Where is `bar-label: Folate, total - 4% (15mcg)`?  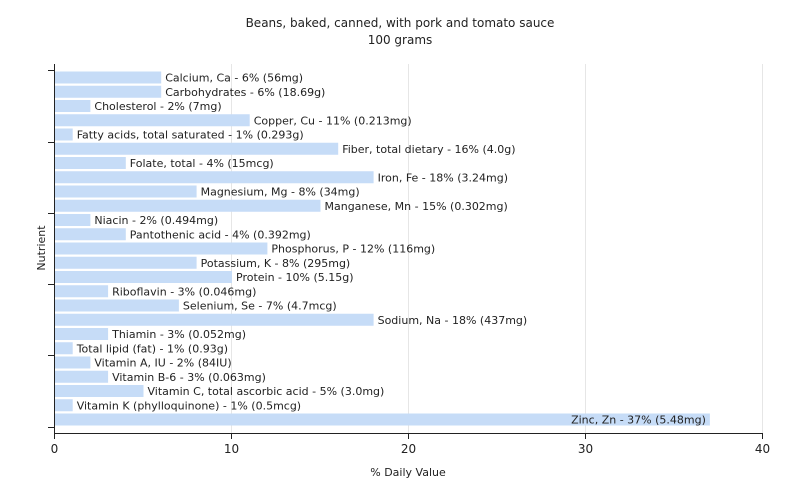
bar-label: Folate, total - 4% (15mcg) is located at coordinates (202, 163).